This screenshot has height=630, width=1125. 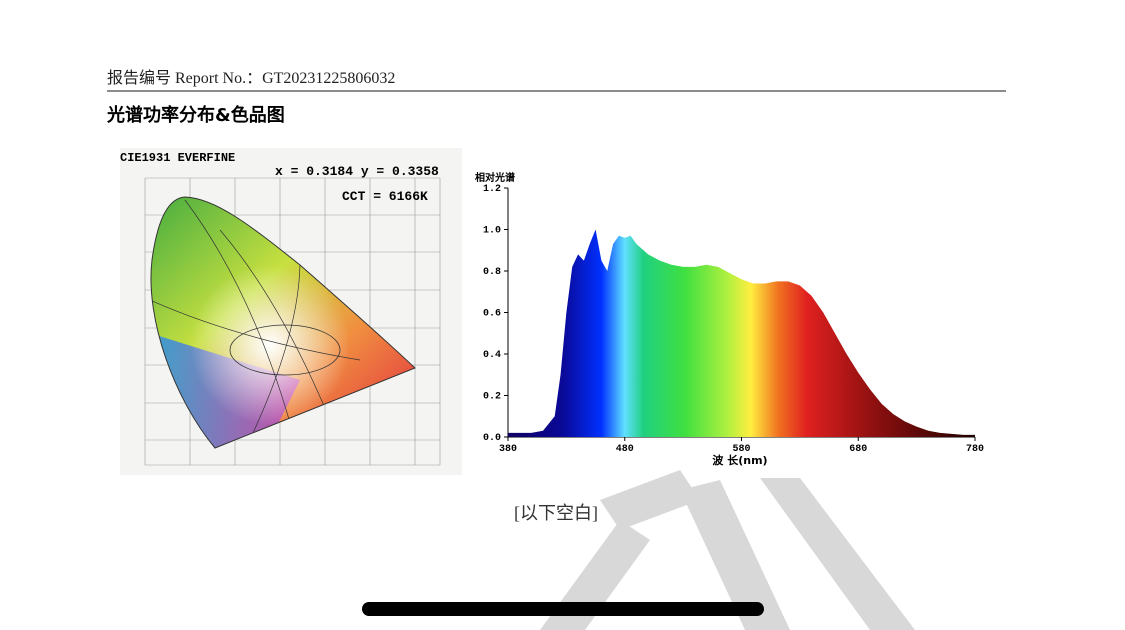 What do you see at coordinates (492, 438) in the screenshot?
I see `y-tick-label: 0.0` at bounding box center [492, 438].